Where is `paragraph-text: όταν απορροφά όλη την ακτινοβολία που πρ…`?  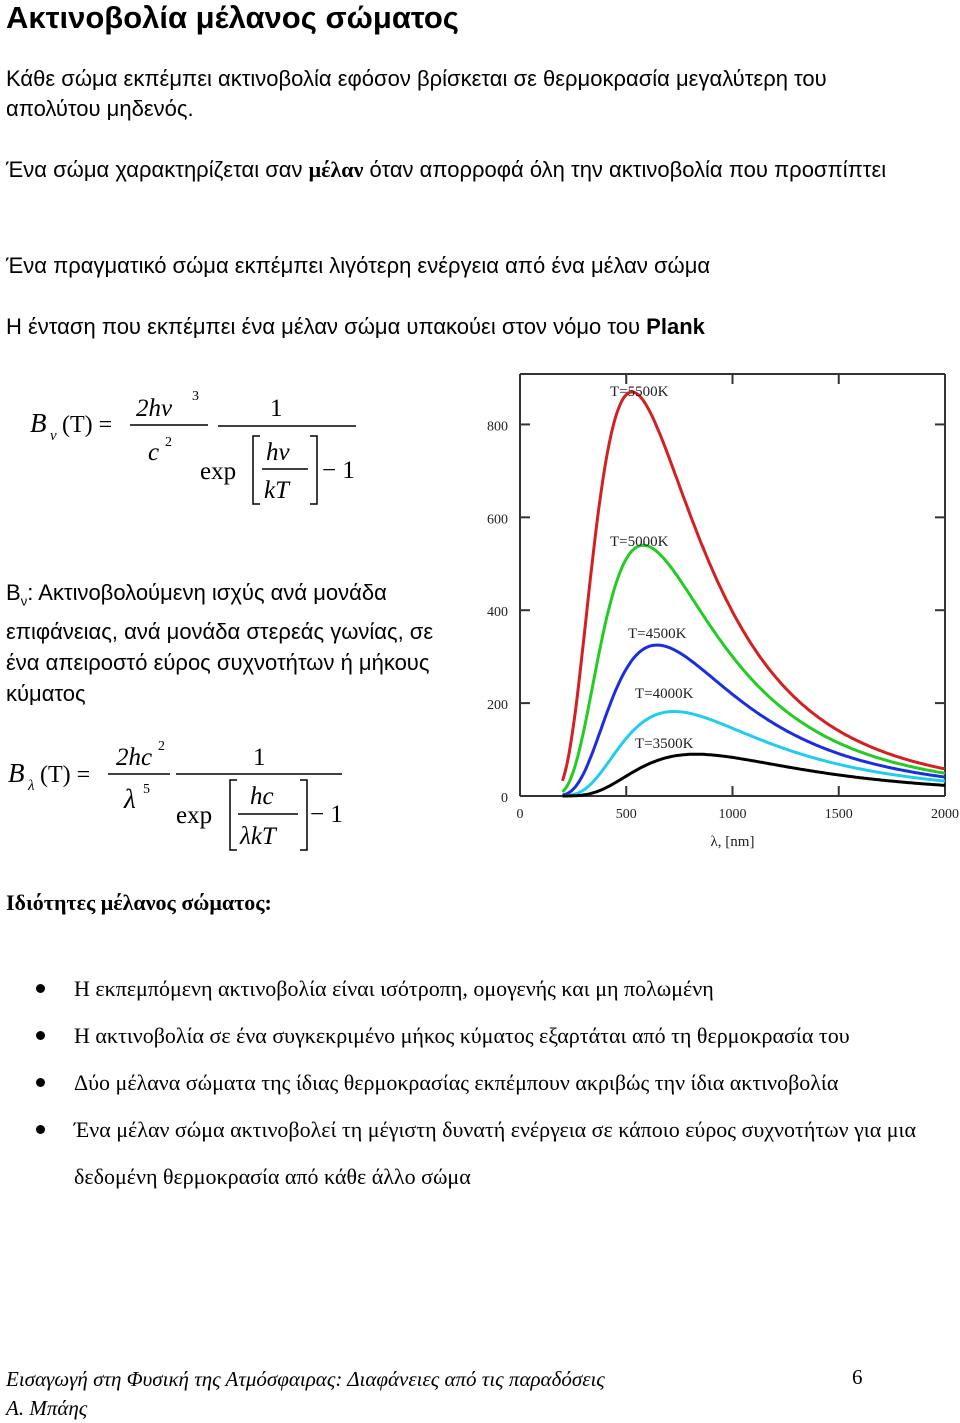 paragraph-text: όταν απορροφά όλη την ακτινοβολία που πρ… is located at coordinates (625, 169).